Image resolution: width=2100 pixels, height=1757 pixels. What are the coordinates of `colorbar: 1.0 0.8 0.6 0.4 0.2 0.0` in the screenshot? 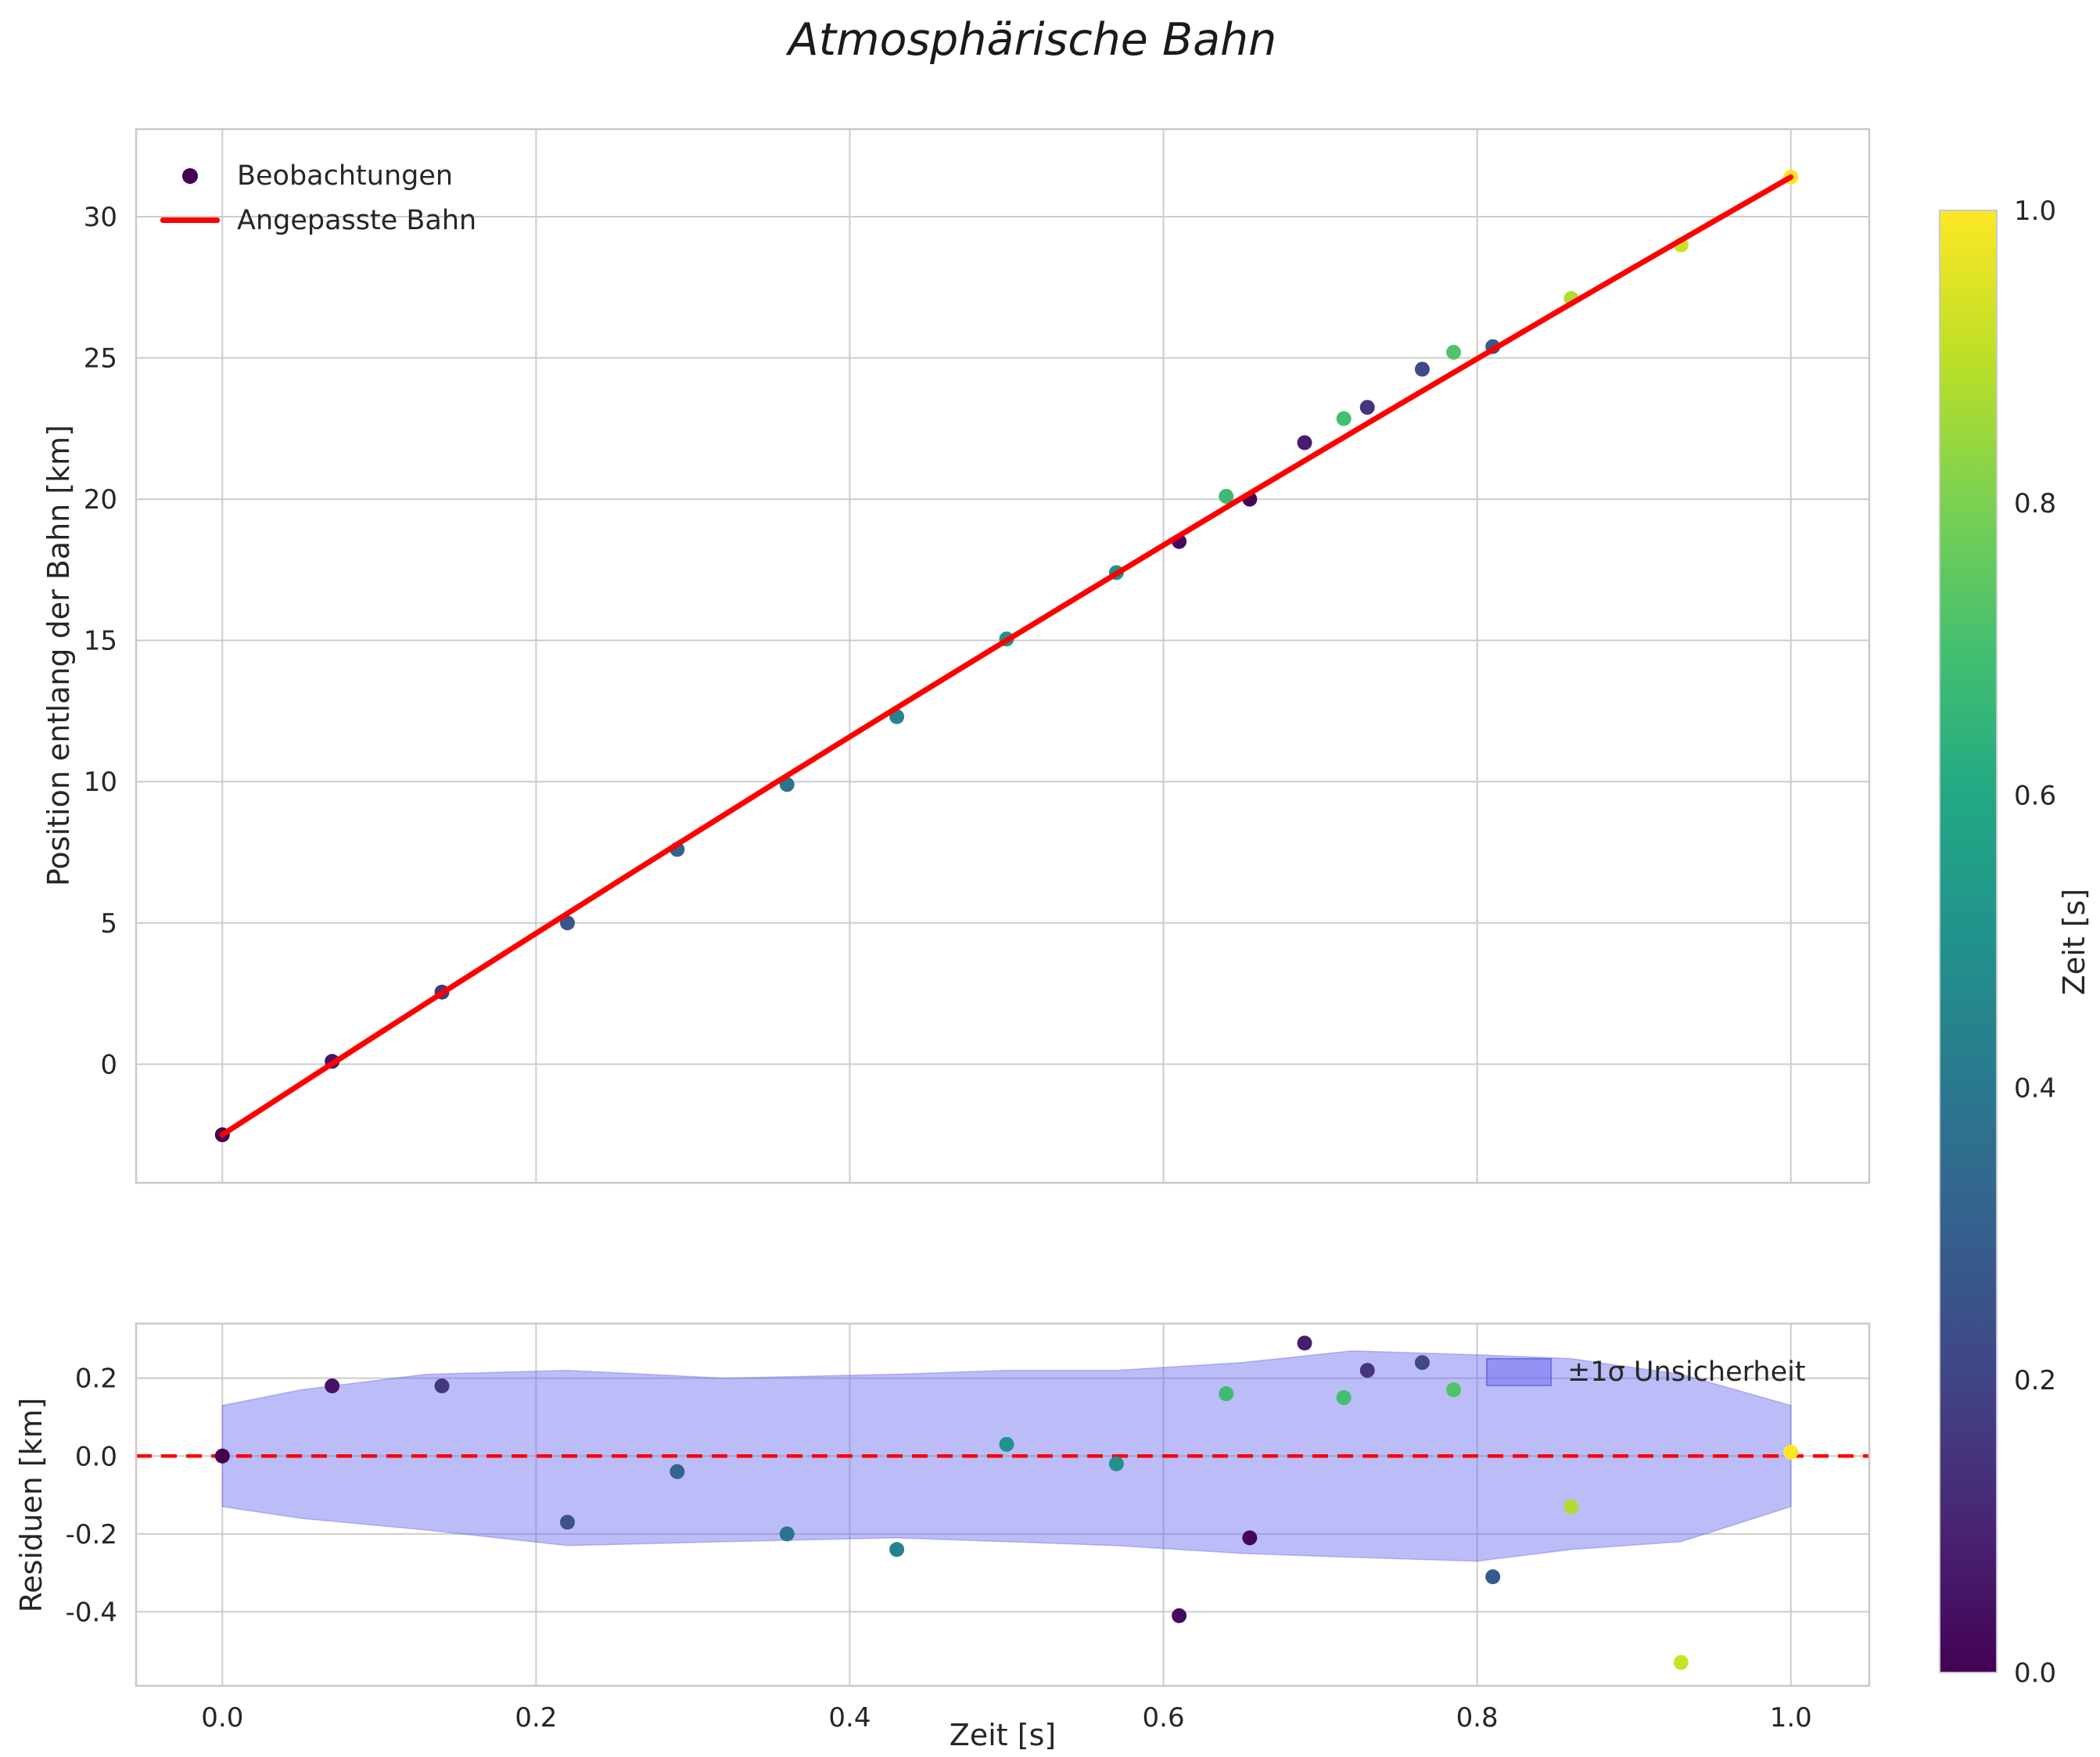 It's located at (1997, 943).